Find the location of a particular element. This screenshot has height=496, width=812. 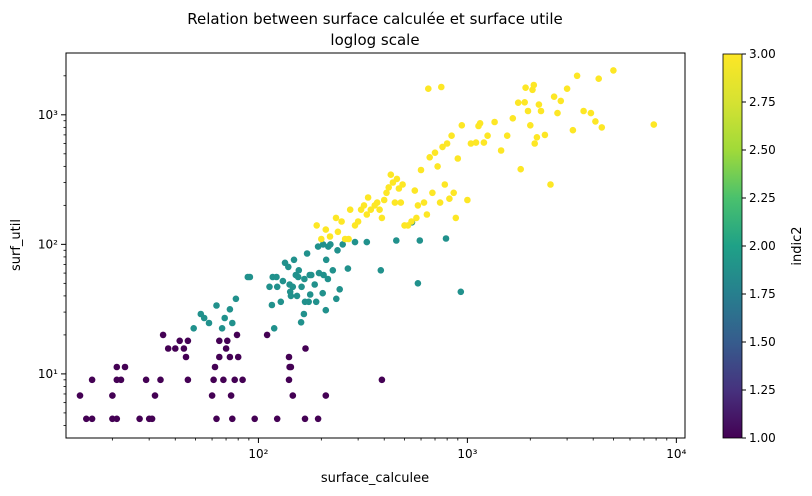

colorbar is located at coordinates (732, 246).